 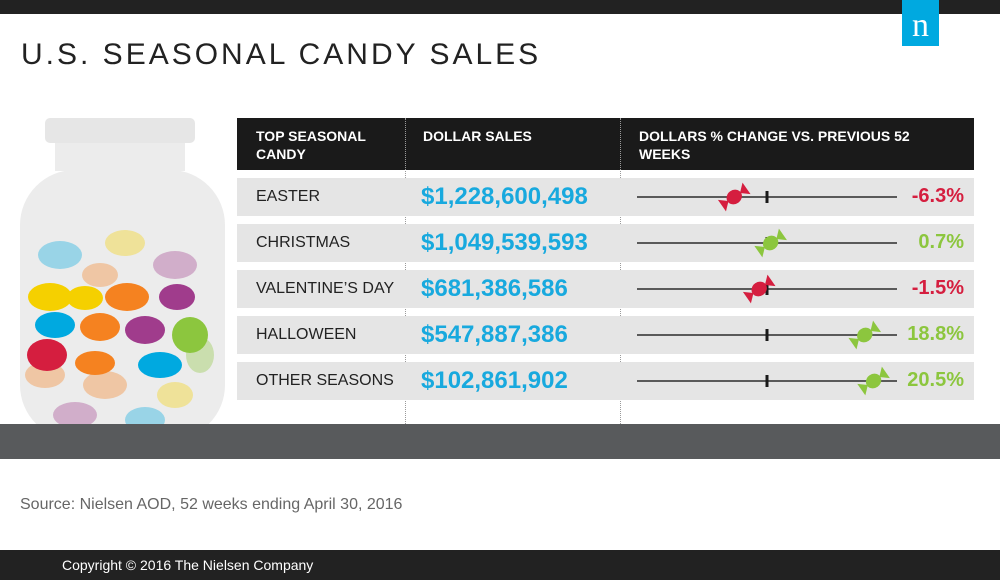 What do you see at coordinates (920, 23) in the screenshot?
I see `nielsen-logo: n` at bounding box center [920, 23].